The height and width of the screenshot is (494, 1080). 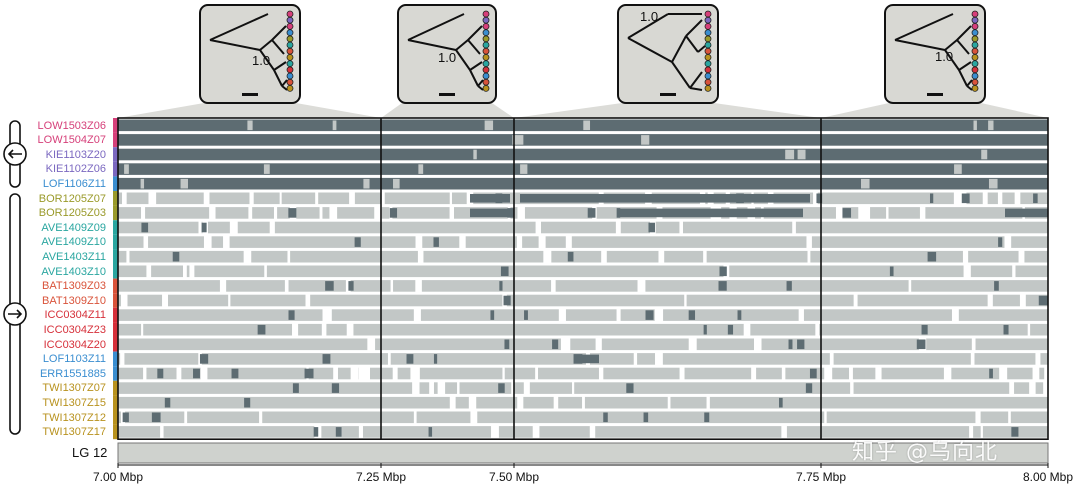 What do you see at coordinates (580, 359) in the screenshot?
I see `haplotype-row-LOF1103Z11` at bounding box center [580, 359].